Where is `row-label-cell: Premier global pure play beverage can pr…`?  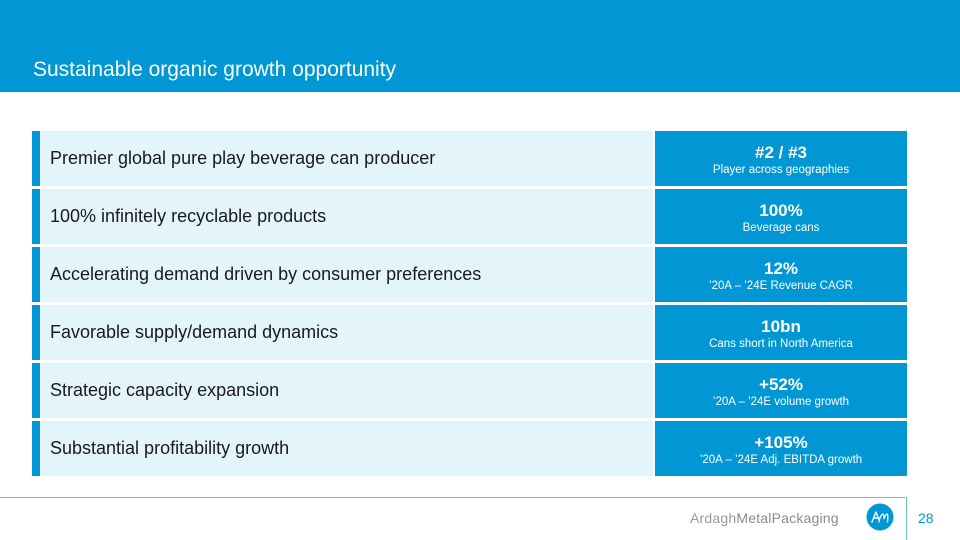
row-label-cell: Premier global pure play beverage can pr… is located at coordinates (346, 158).